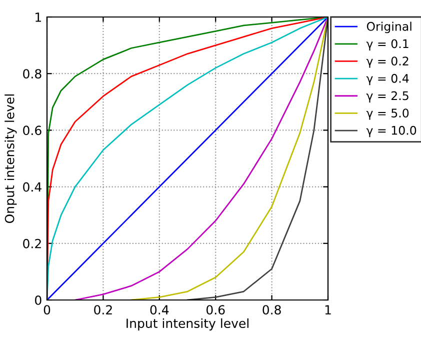  Describe the element at coordinates (387, 96) in the screenshot. I see `legend-label: γ = 2.5` at that location.